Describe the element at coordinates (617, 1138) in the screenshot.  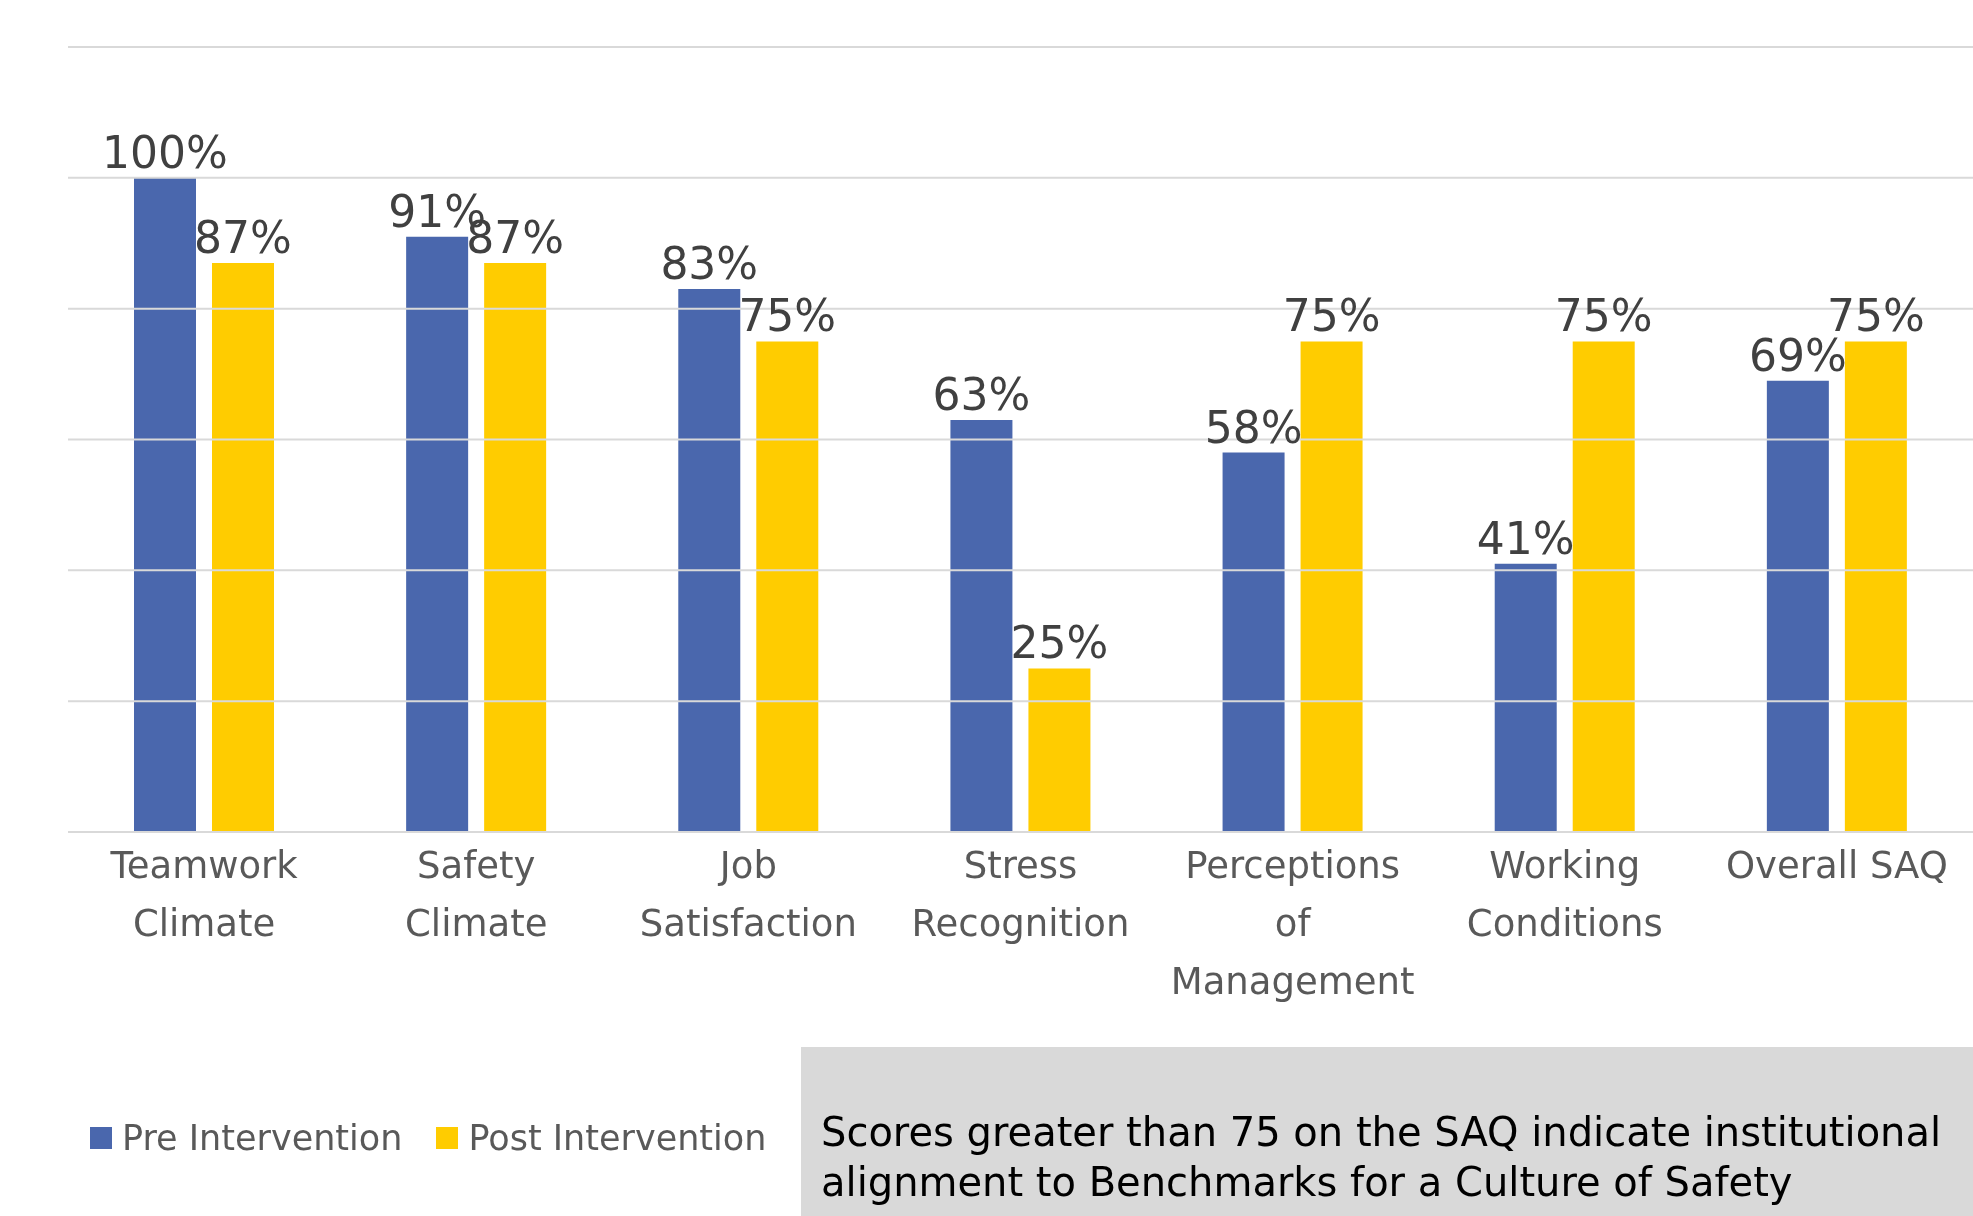
I see `legend-label: Post Intervention` at that location.